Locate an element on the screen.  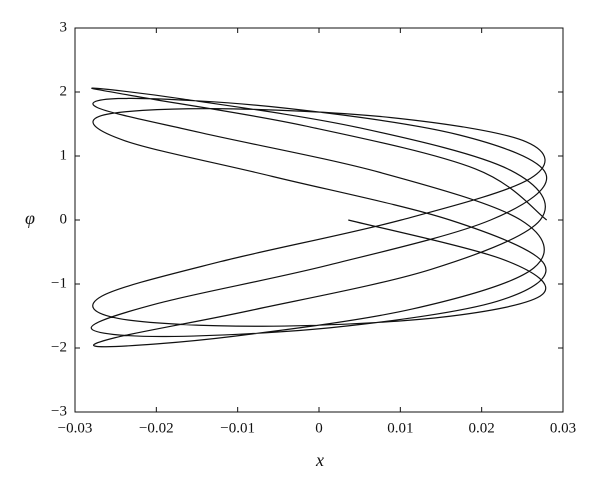
x-tick-label: −0.03 is located at coordinates (75, 428).